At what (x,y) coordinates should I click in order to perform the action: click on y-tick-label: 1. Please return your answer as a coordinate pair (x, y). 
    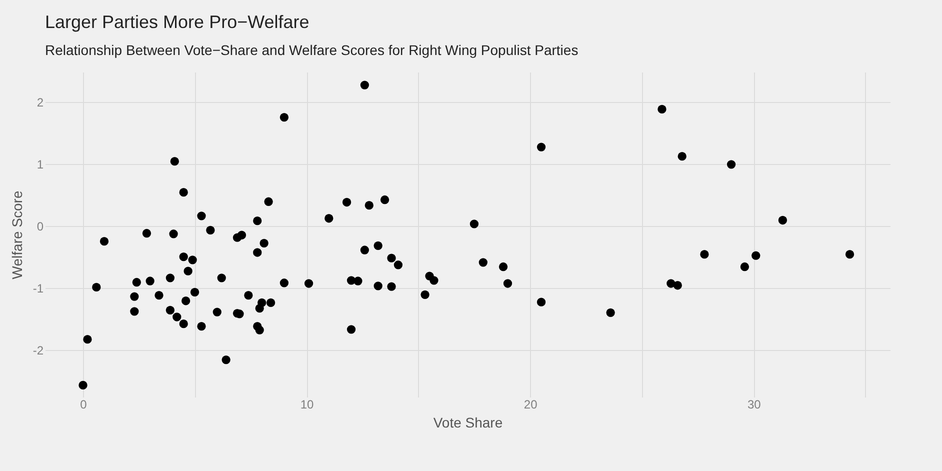
    Looking at the image, I should click on (40, 164).